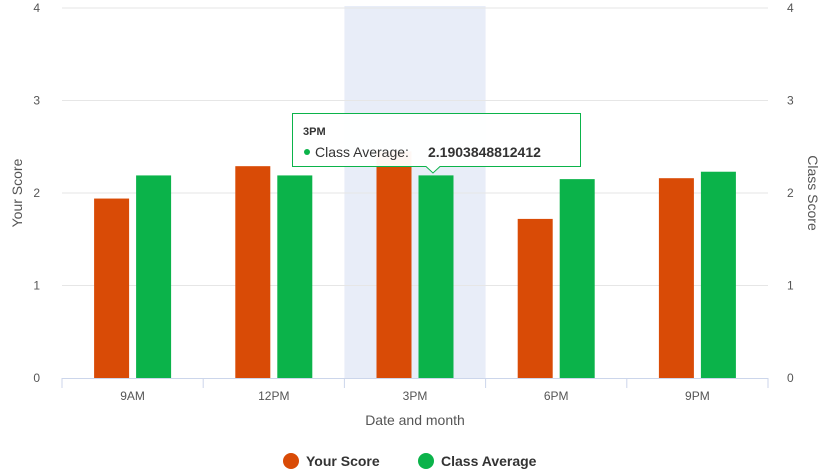 The width and height of the screenshot is (824, 470). Describe the element at coordinates (314, 132) in the screenshot. I see `tooltip-title: 3PM` at that location.